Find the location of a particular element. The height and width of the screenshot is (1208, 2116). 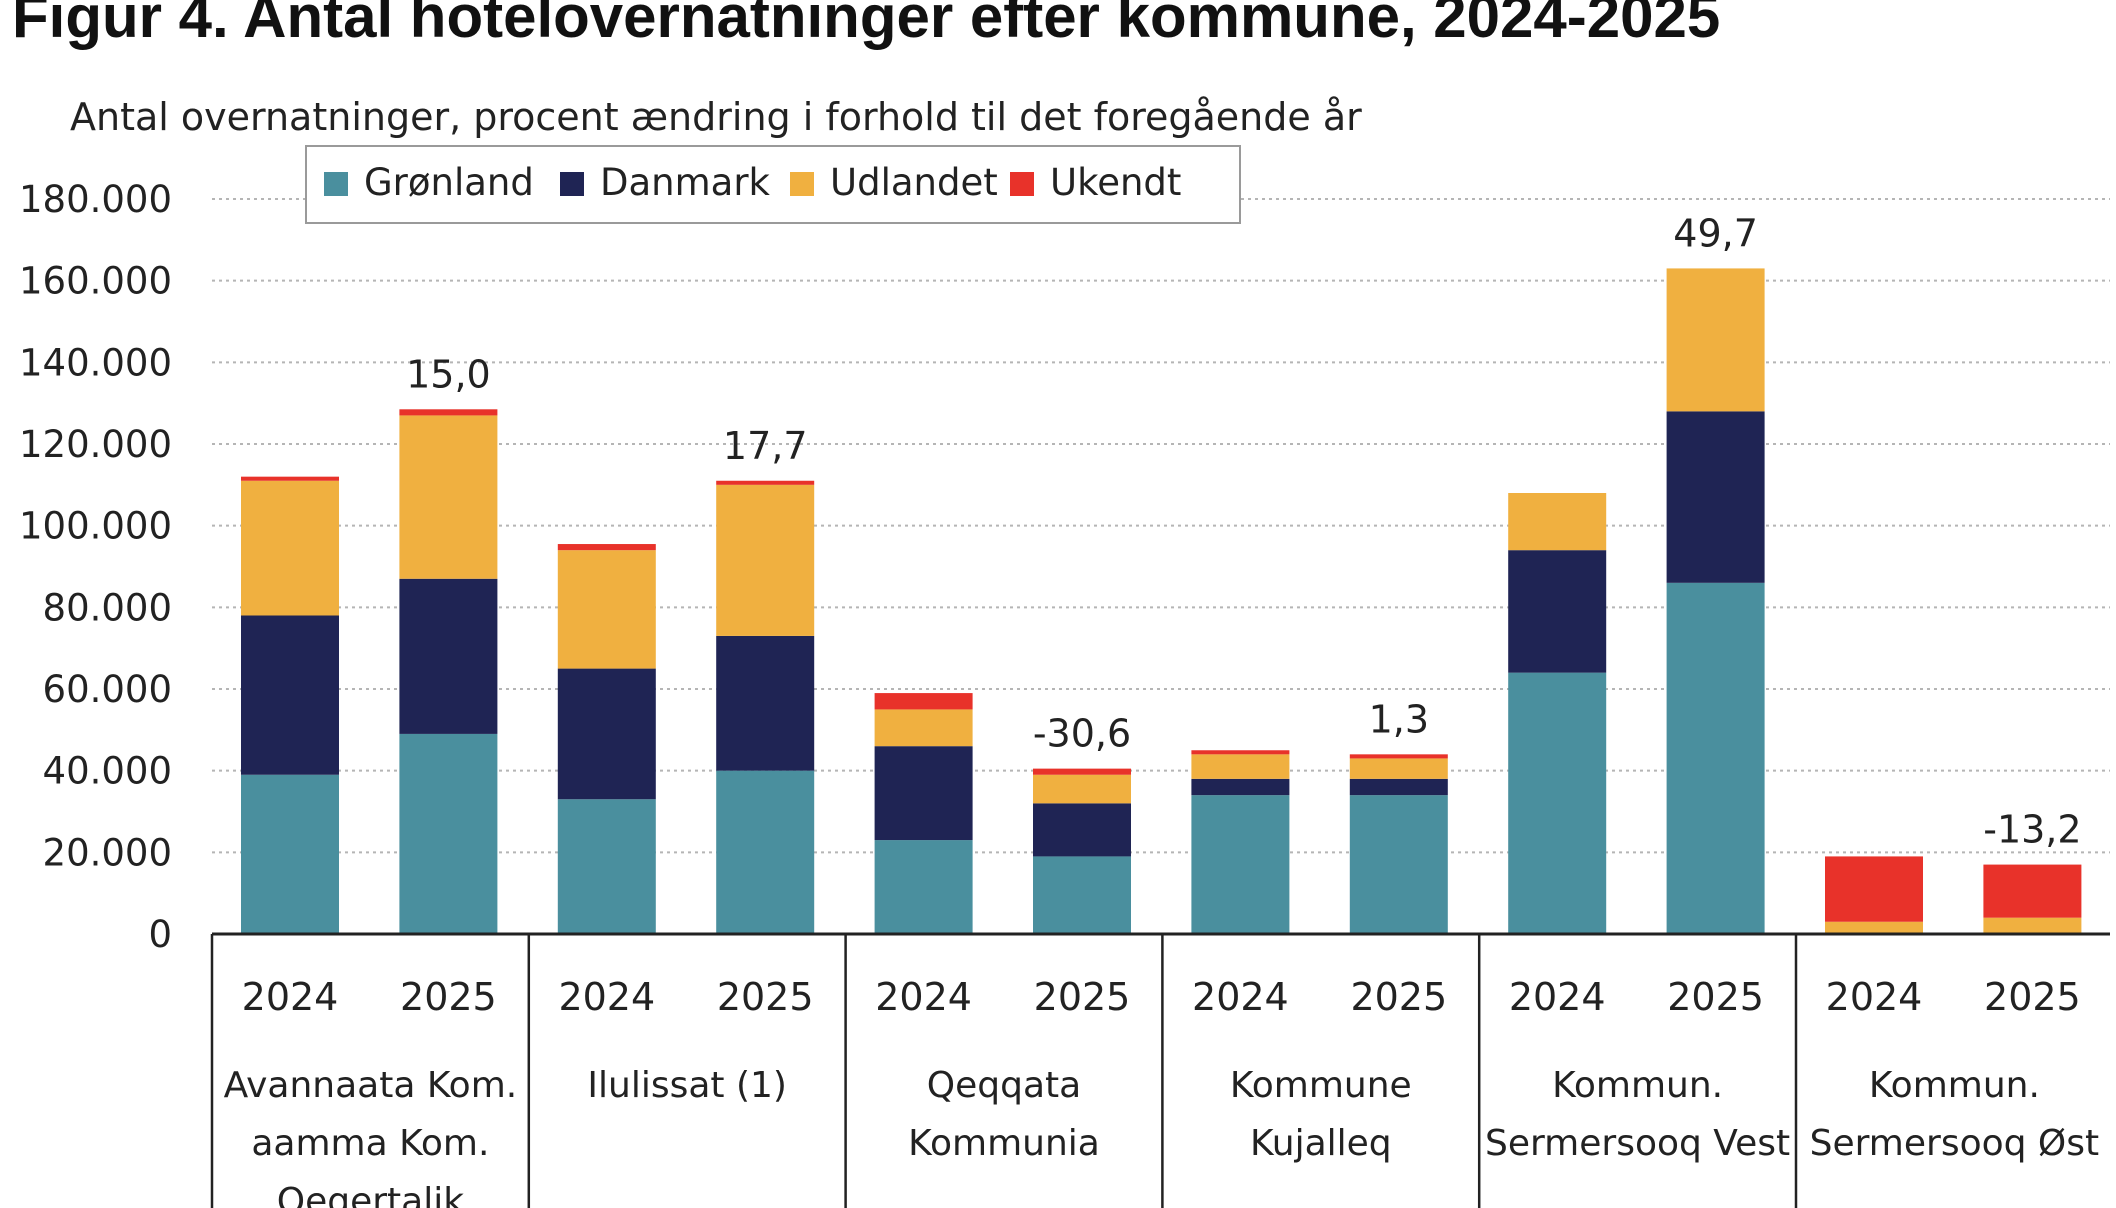

x-group-label: Kujalleq is located at coordinates (1321, 1143).